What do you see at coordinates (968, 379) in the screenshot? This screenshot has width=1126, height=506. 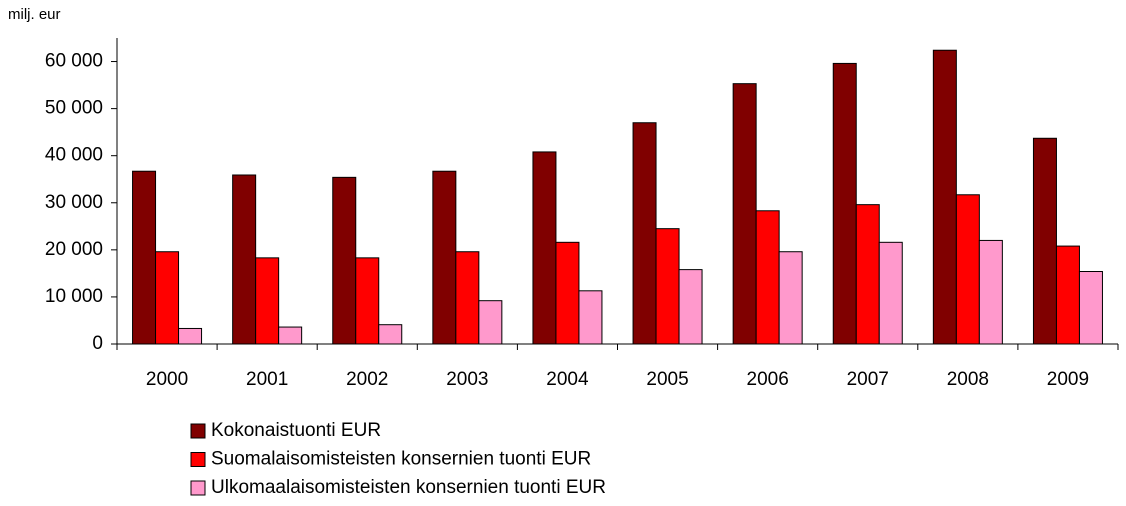 I see `x-tick-label: 2008` at bounding box center [968, 379].